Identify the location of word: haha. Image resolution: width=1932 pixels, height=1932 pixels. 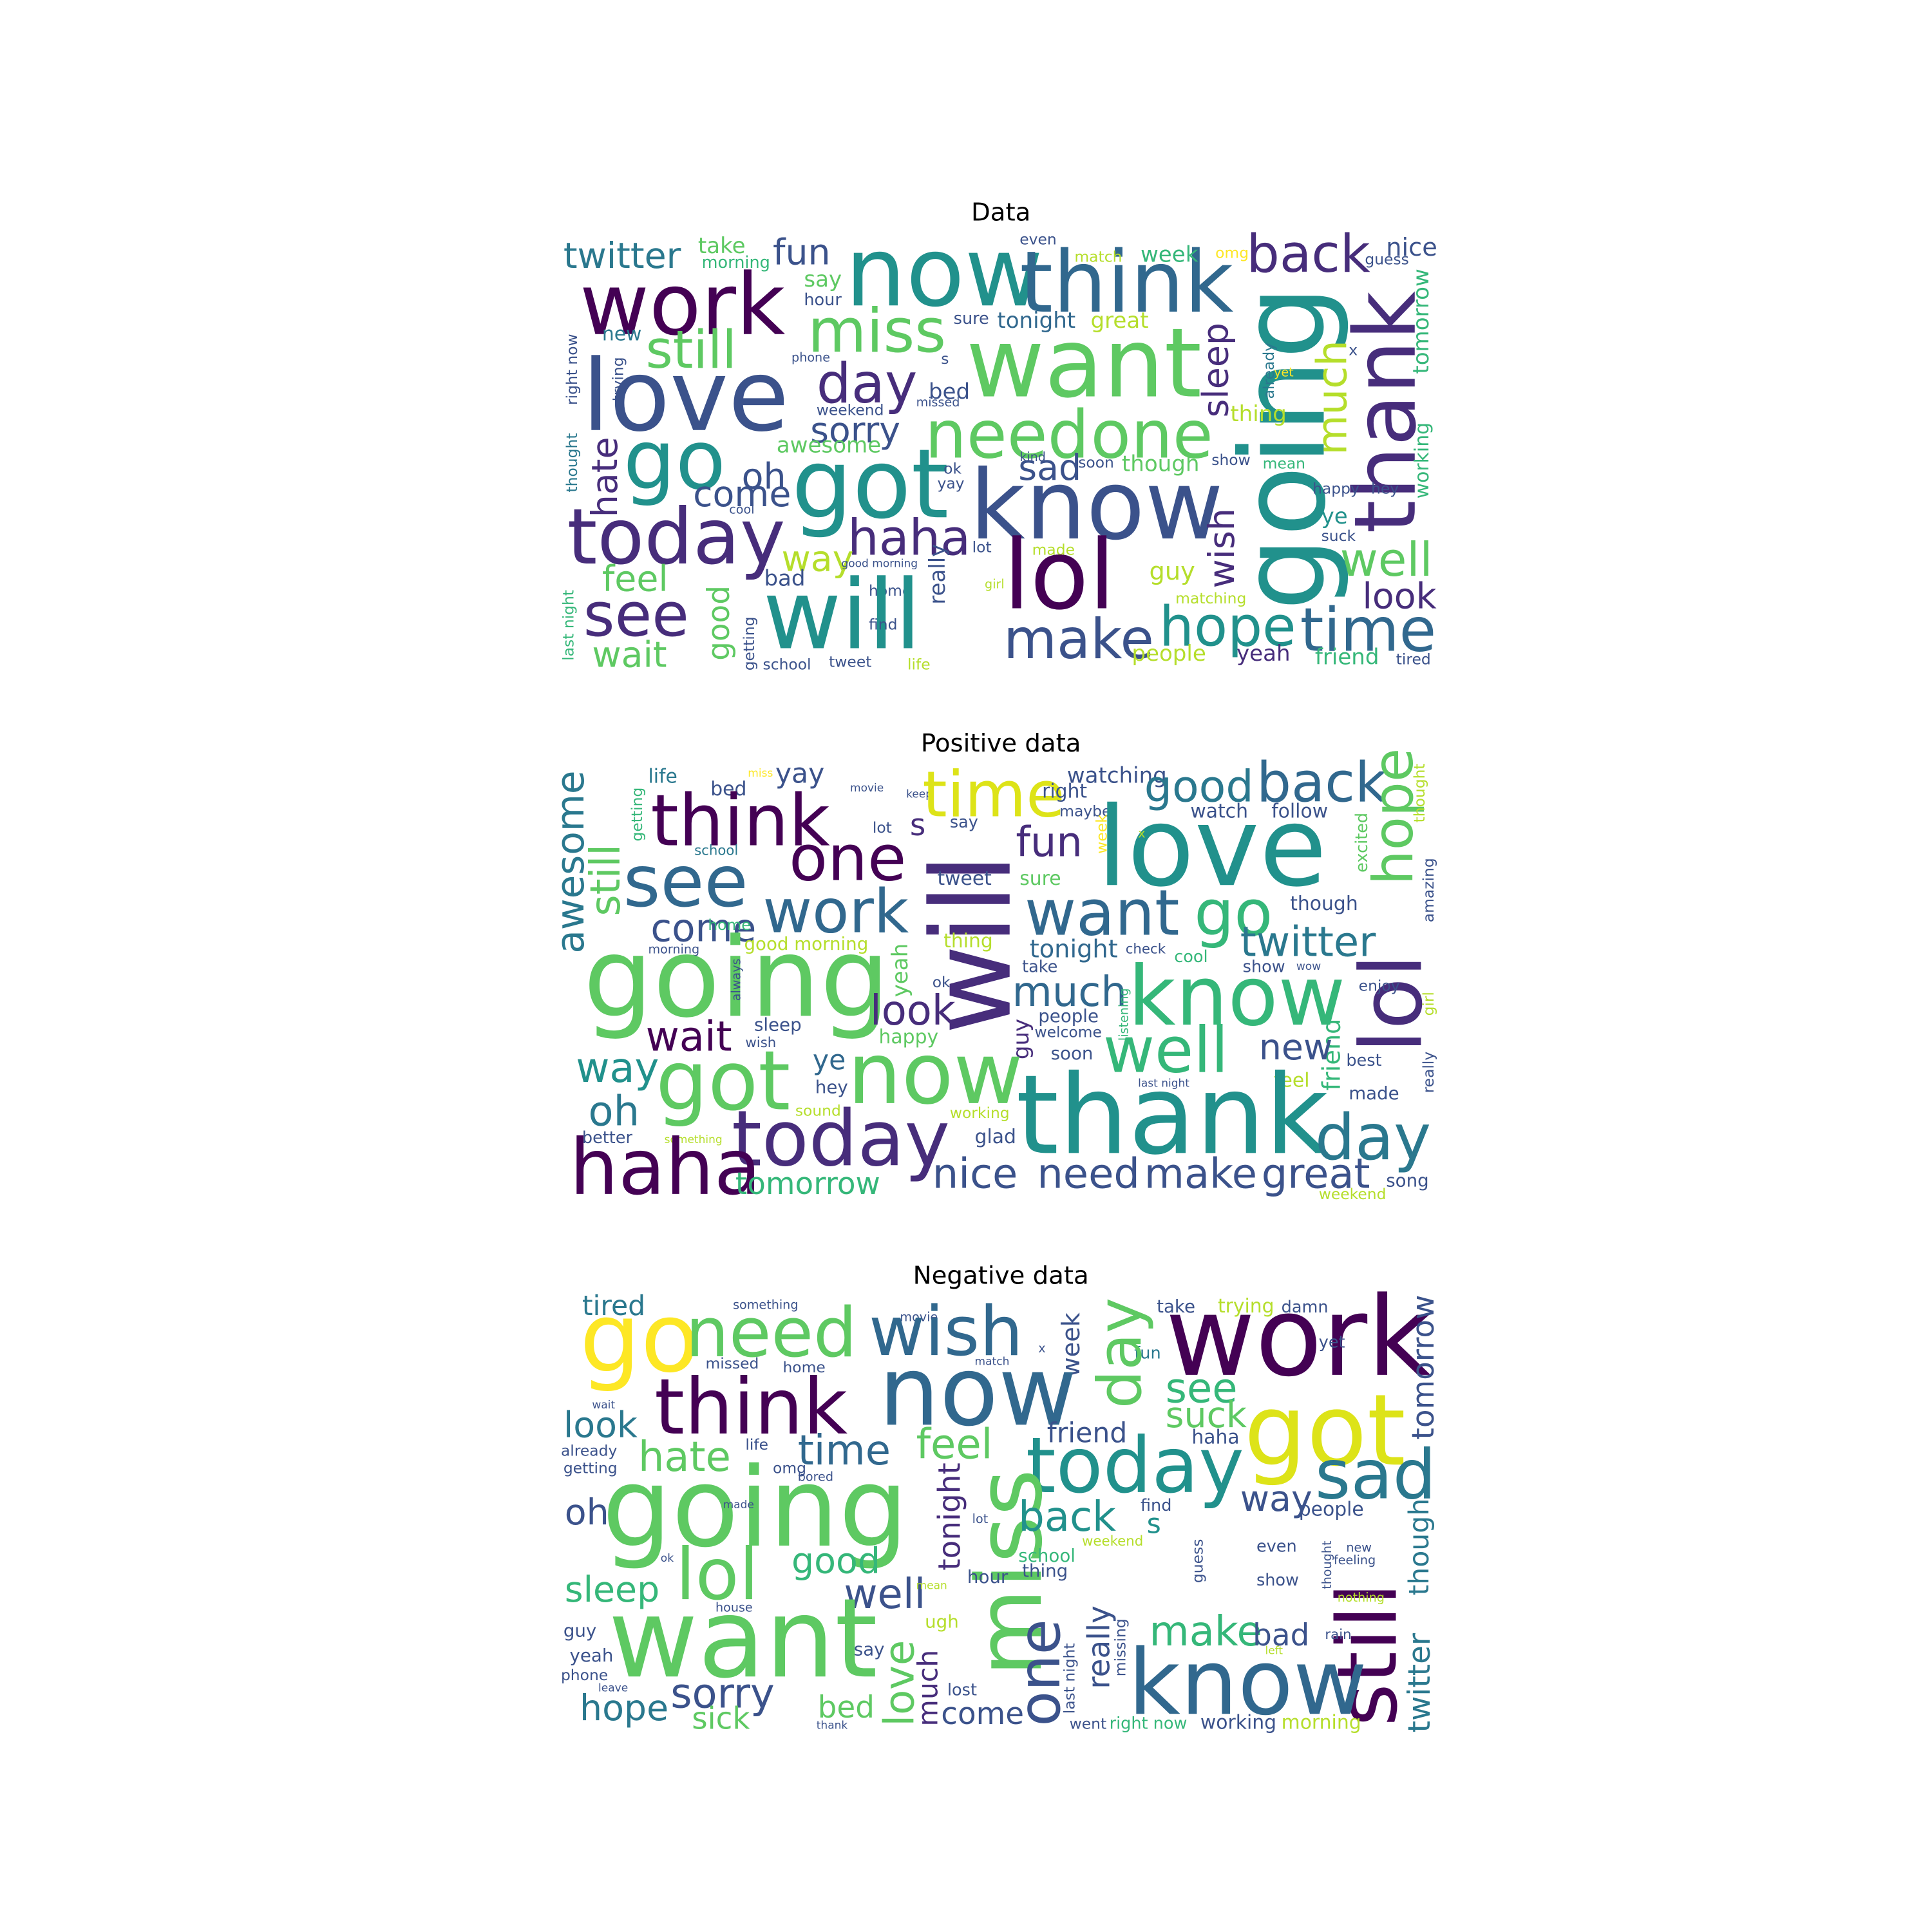
(1215, 1437).